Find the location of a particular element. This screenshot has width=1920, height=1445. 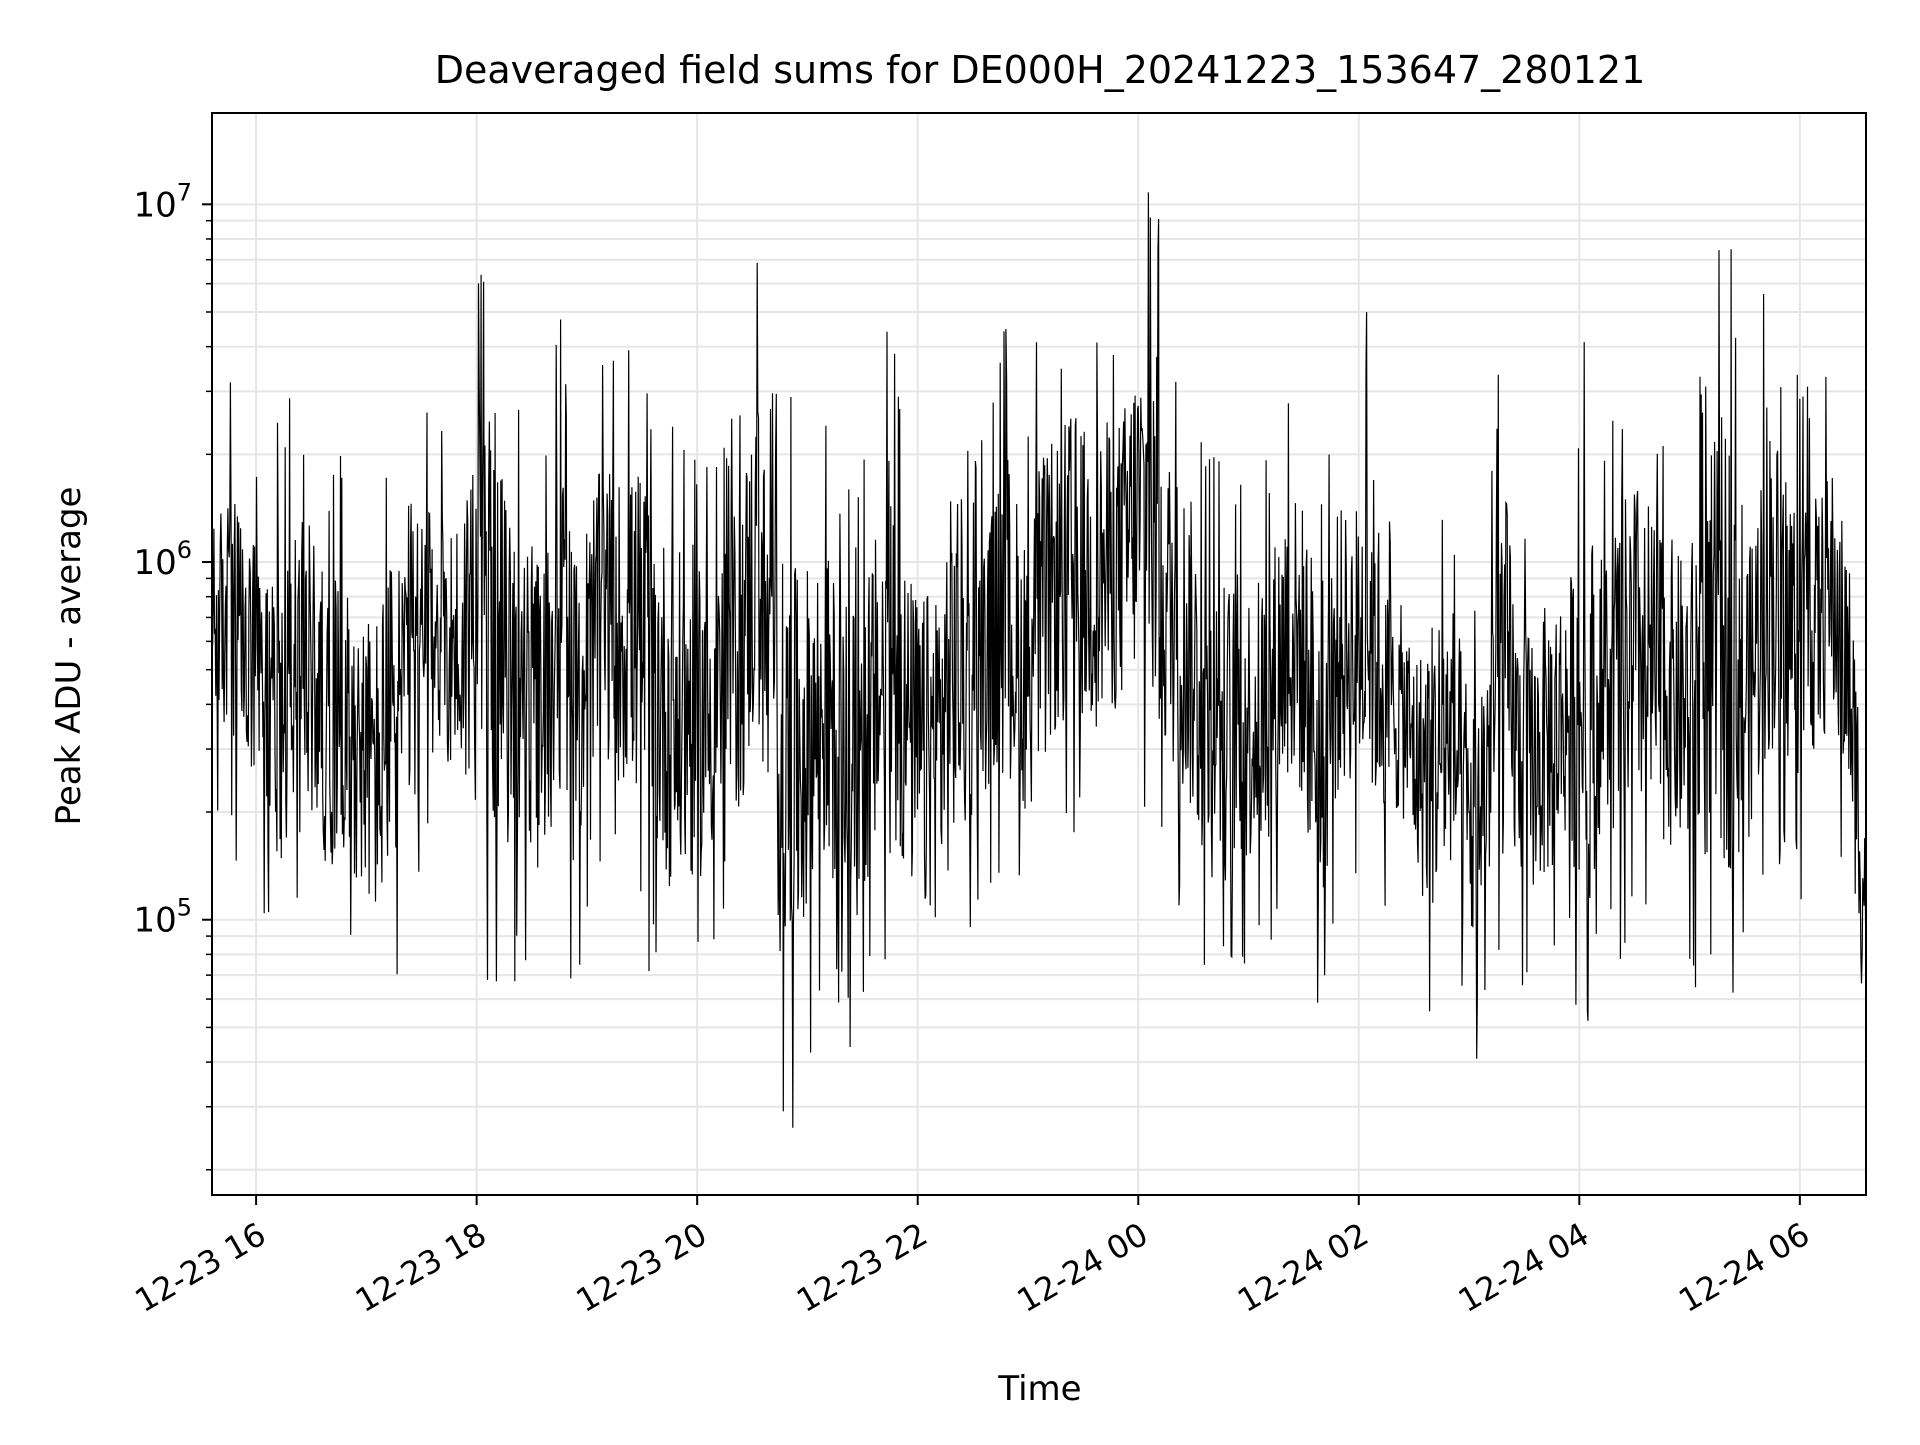

x-axis-label: Time is located at coordinates (1039, 1389).